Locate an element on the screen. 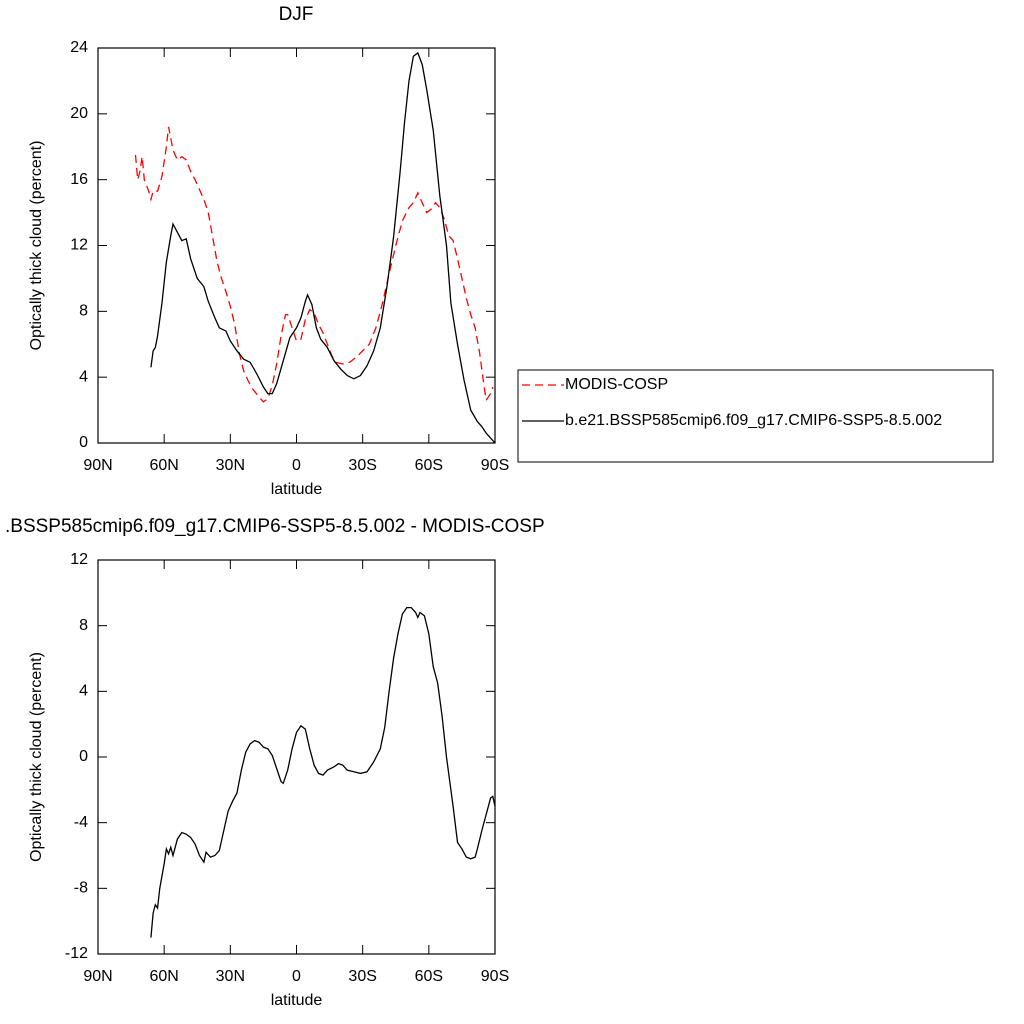 The width and height of the screenshot is (1024, 1024). y-tick-label: 20 is located at coordinates (79, 113).